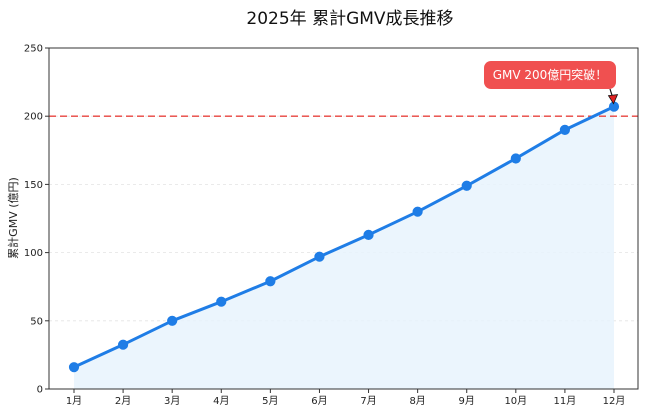 The height and width of the screenshot is (418, 650). Describe the element at coordinates (123, 401) in the screenshot. I see `x-tick-label: 2月` at that location.